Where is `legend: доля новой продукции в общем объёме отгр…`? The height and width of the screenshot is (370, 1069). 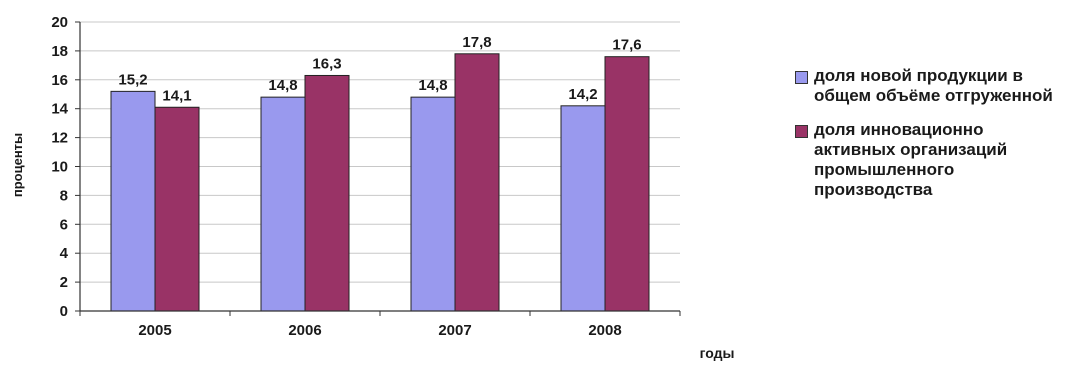 legend: доля новой продукции в общем объёме отгр… is located at coordinates (930, 140).